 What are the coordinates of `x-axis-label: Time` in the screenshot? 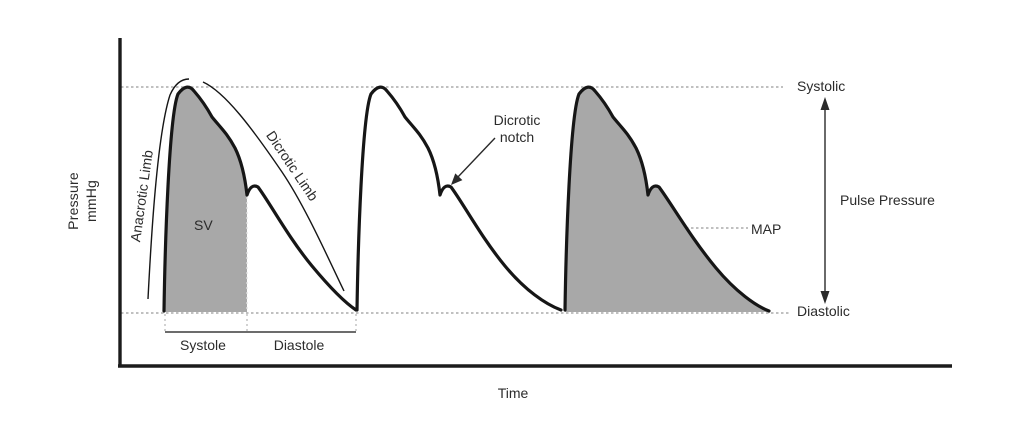 It's located at (513, 393).